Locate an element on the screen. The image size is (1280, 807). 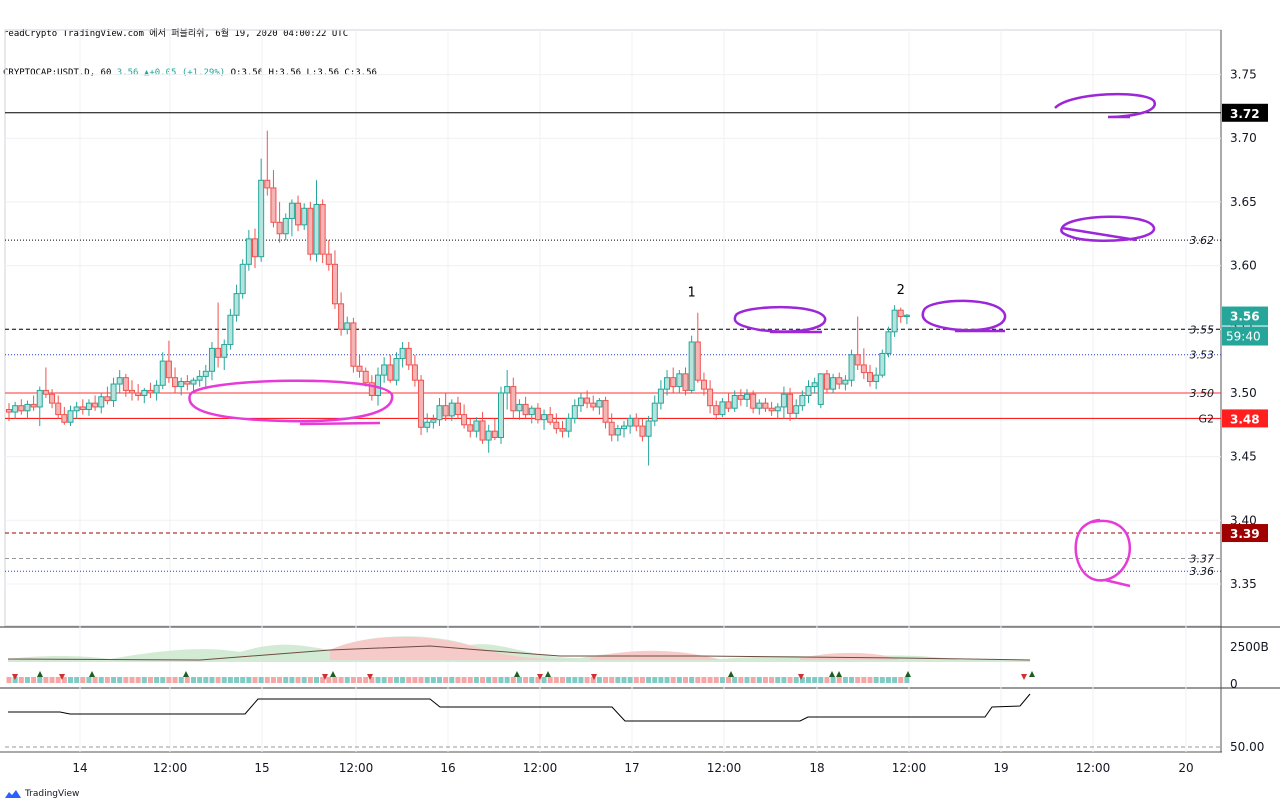
x-tick-label: 14 is located at coordinates (79, 768).